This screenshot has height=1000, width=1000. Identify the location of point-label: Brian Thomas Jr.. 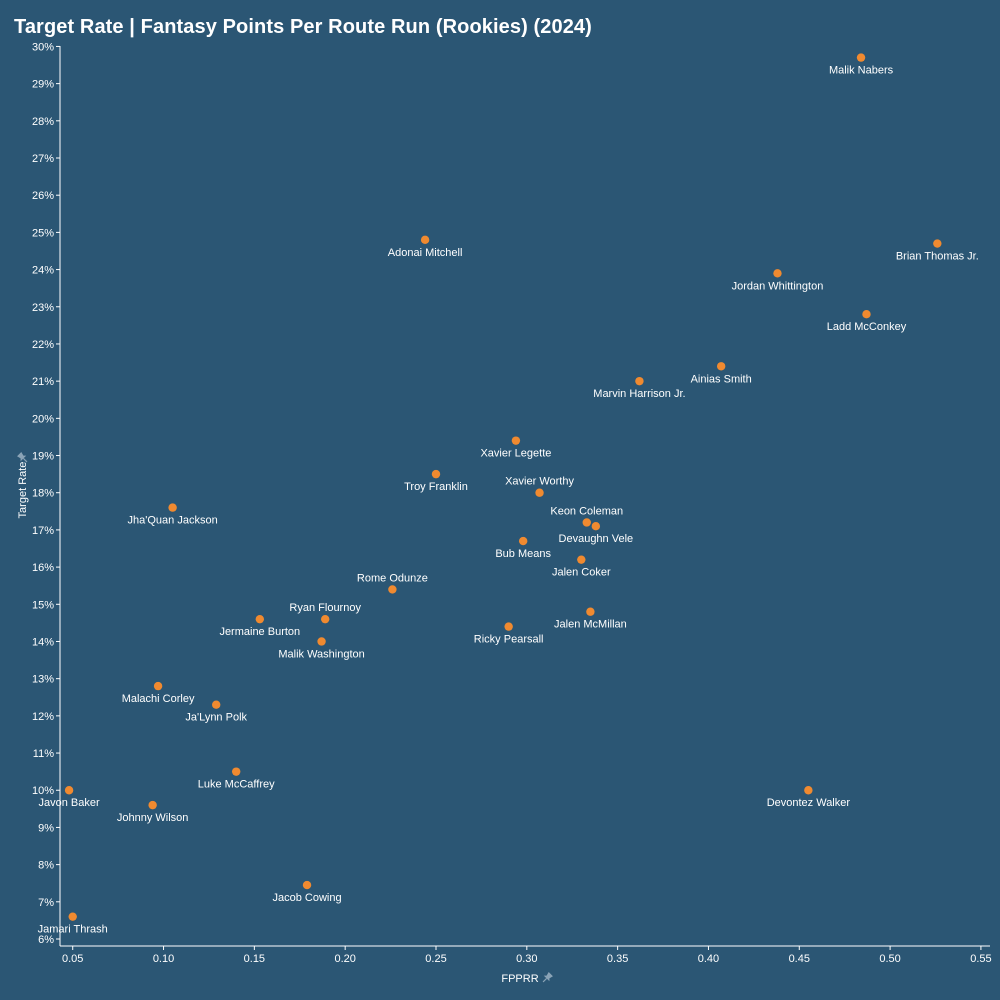
(937, 257).